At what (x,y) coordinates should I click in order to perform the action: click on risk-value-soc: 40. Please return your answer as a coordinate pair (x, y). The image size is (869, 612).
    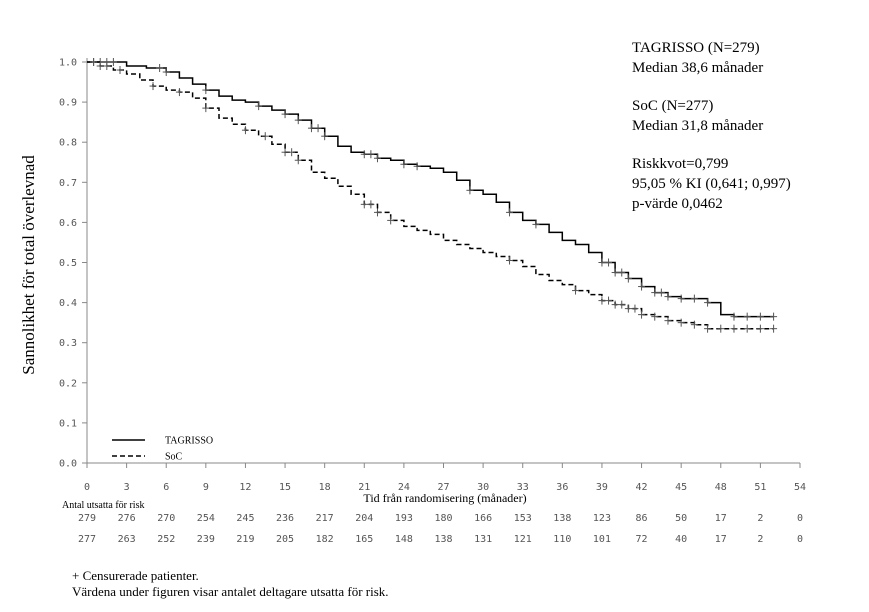
    Looking at the image, I should click on (681, 539).